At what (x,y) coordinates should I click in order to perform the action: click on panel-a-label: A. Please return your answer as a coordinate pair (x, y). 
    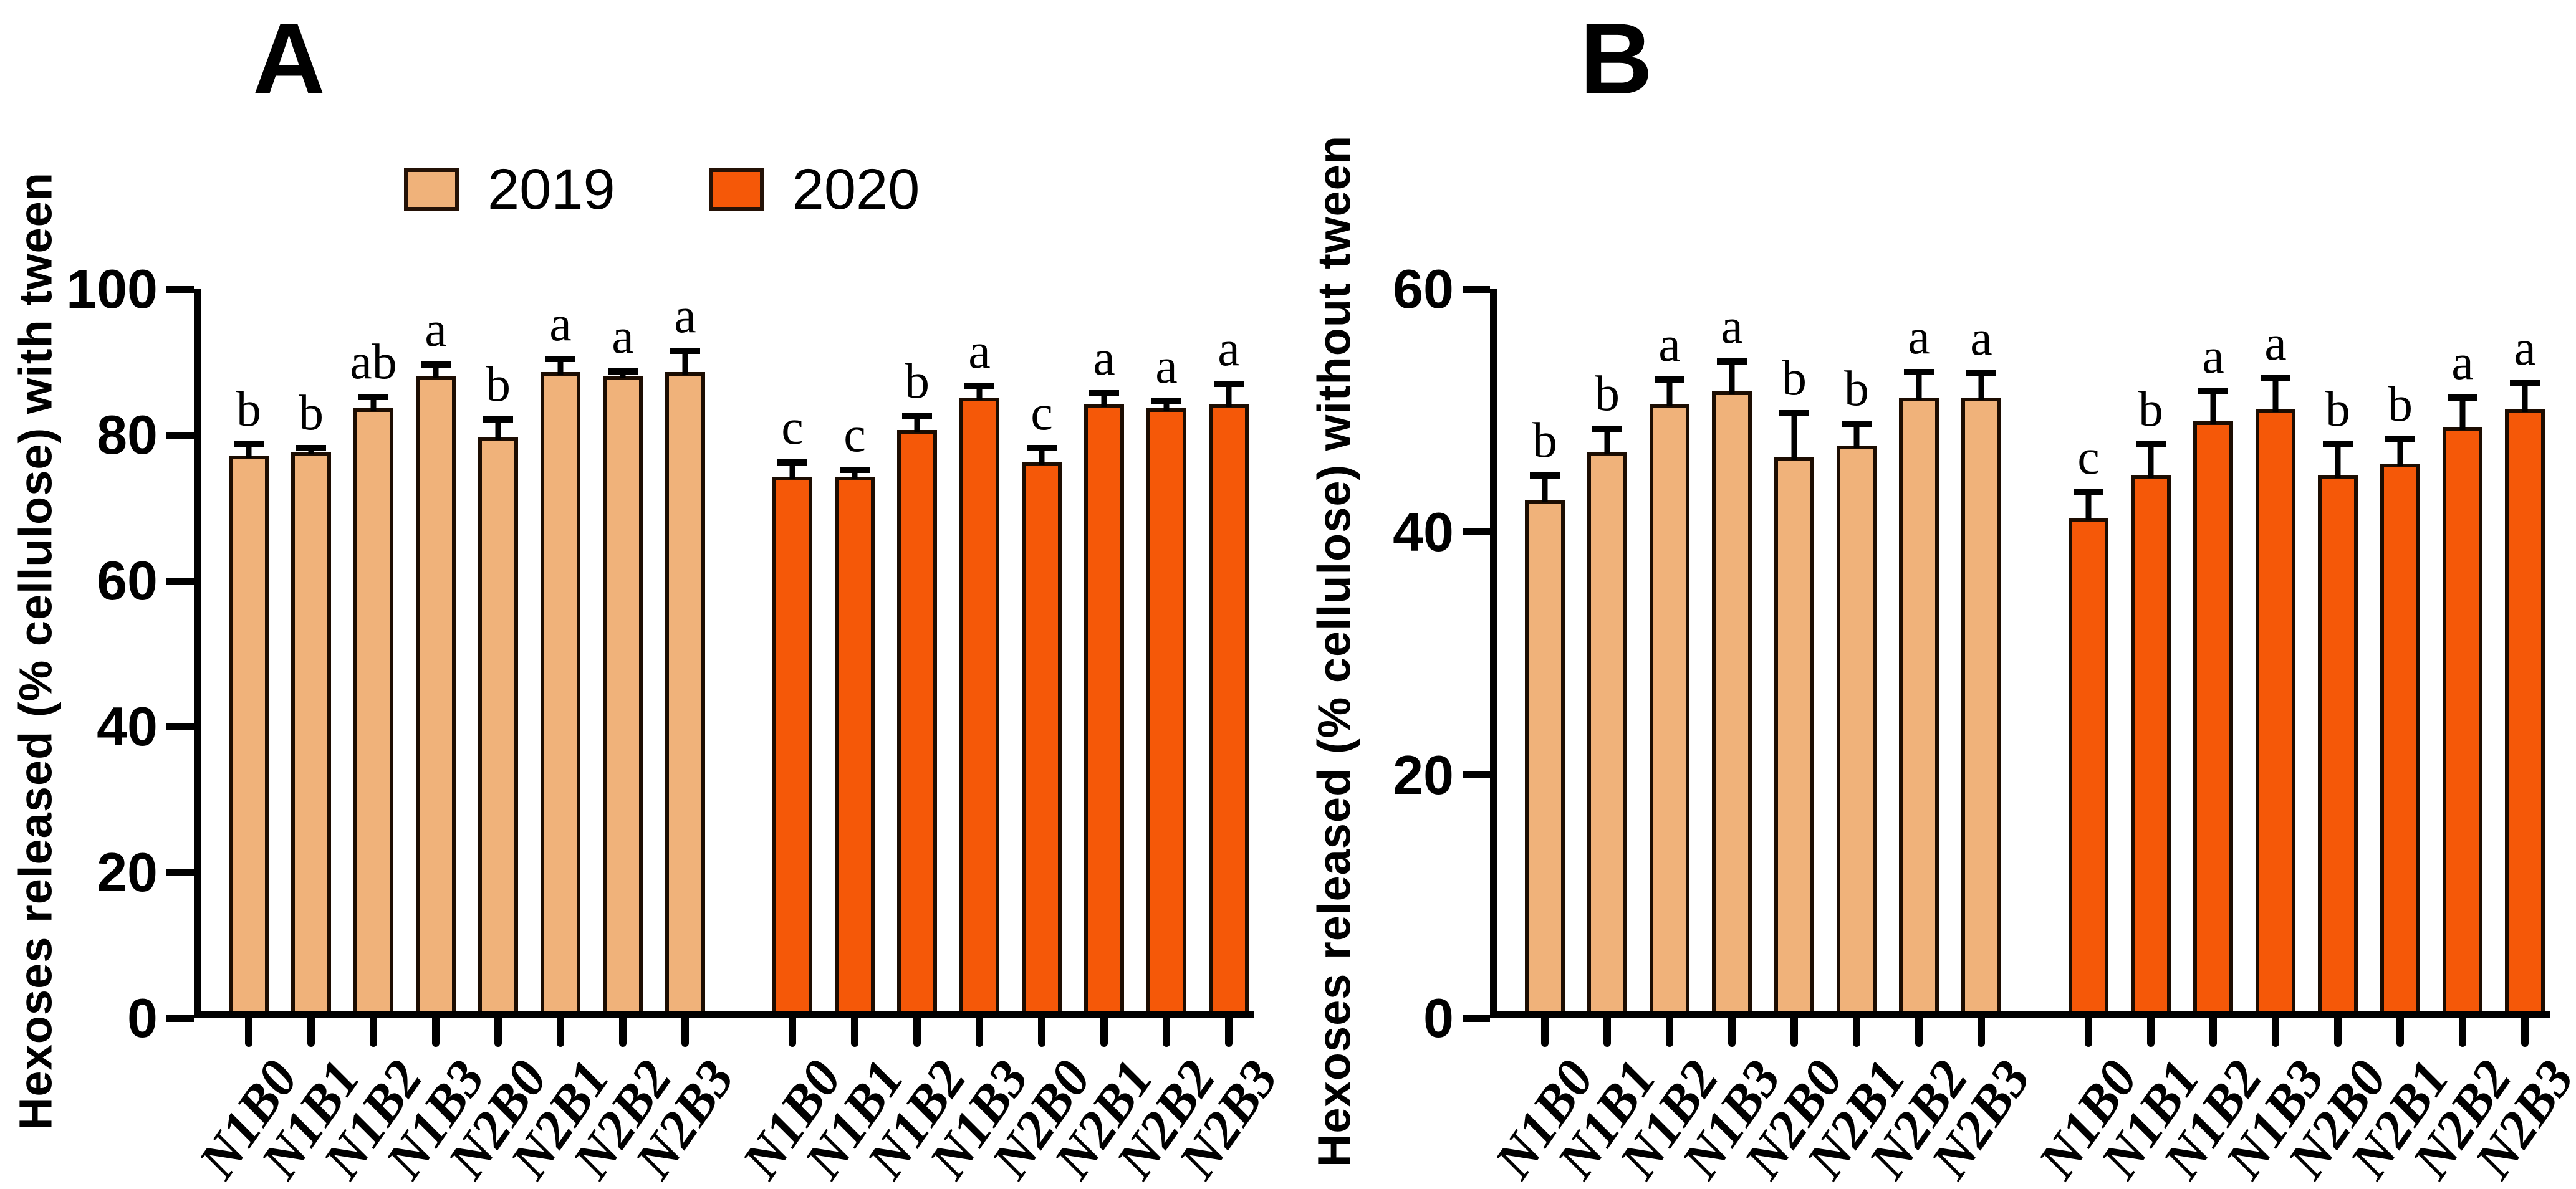
    Looking at the image, I should click on (288, 58).